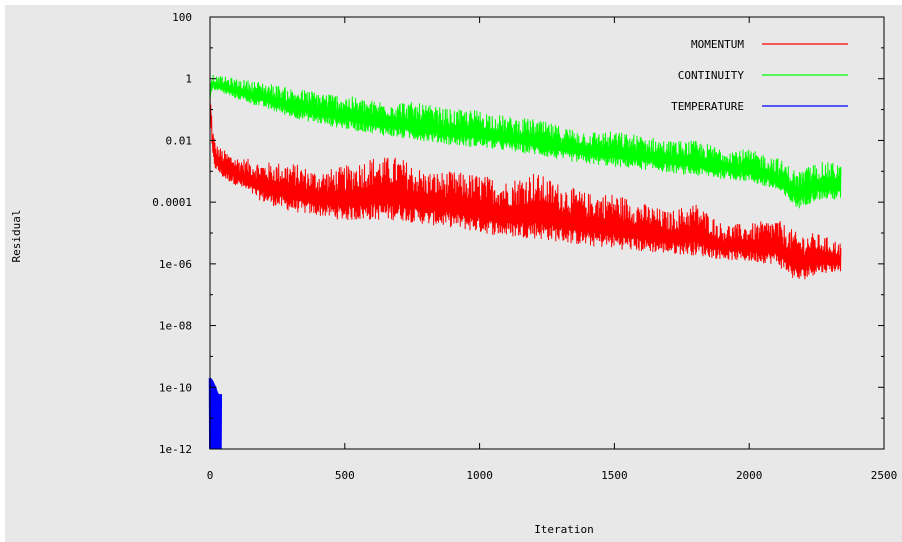 The height and width of the screenshot is (542, 902). Describe the element at coordinates (179, 140) in the screenshot. I see `y-tick-label: 0.01` at that location.